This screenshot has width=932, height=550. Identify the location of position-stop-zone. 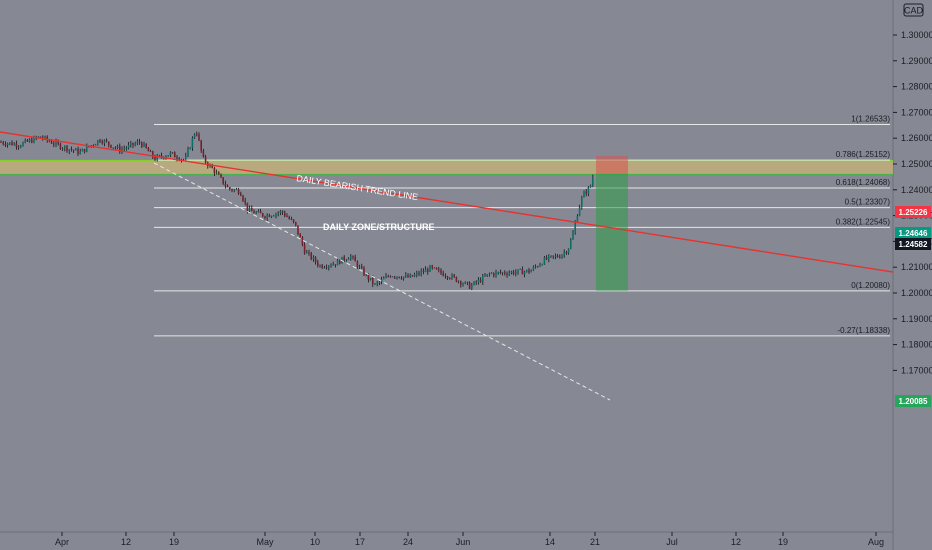
(612, 165).